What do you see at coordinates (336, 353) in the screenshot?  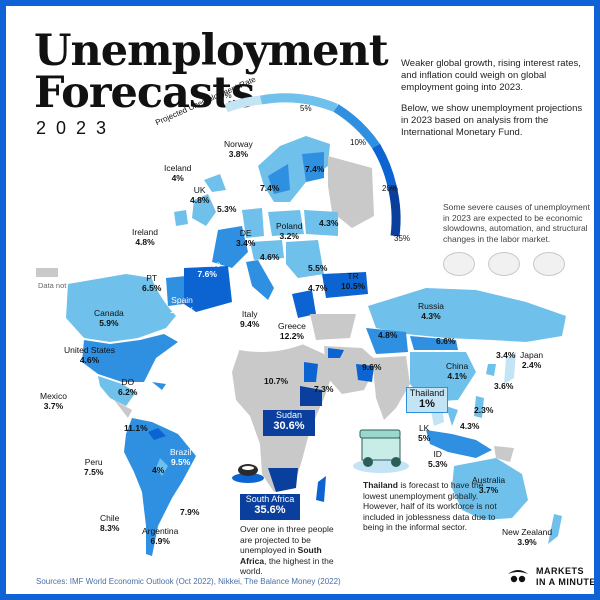 I see `iran-region` at bounding box center [336, 353].